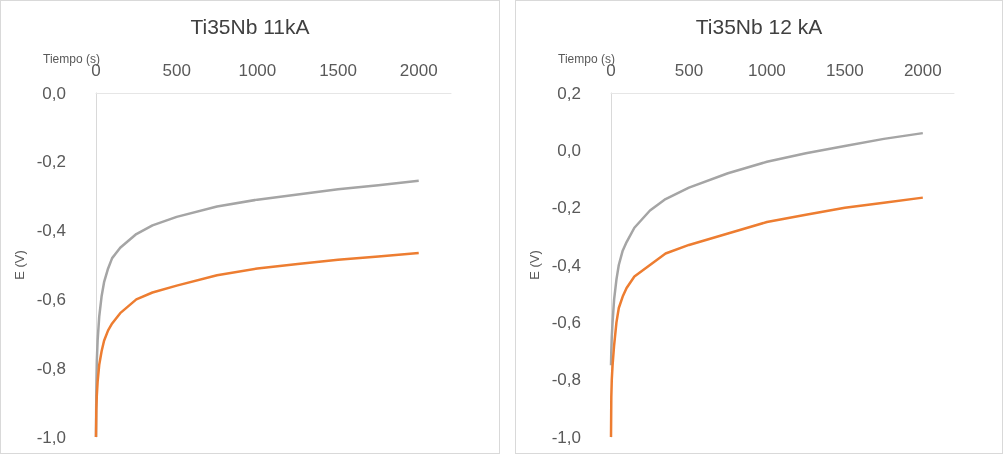 The height and width of the screenshot is (454, 1003). I want to click on y-tick-label: 0,2, so click(569, 93).